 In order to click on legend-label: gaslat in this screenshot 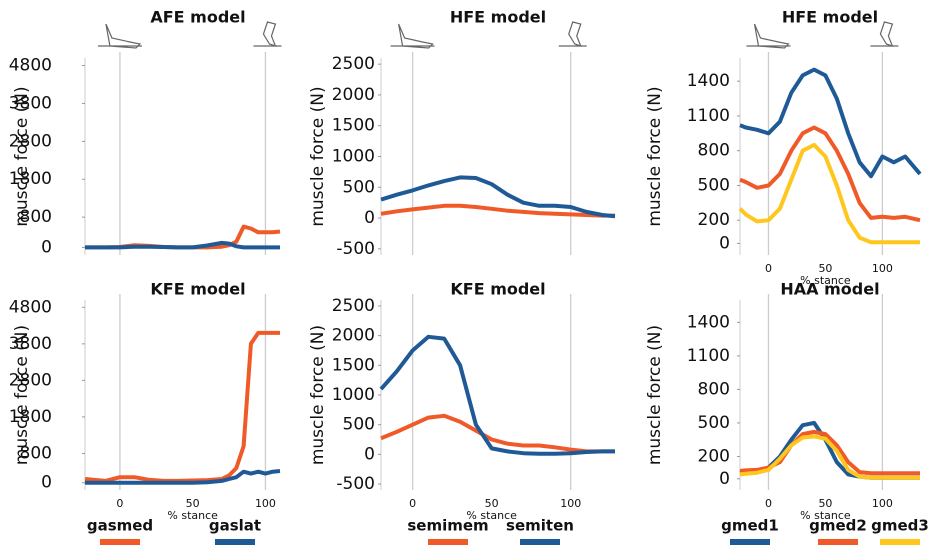, I will do `click(235, 526)`.